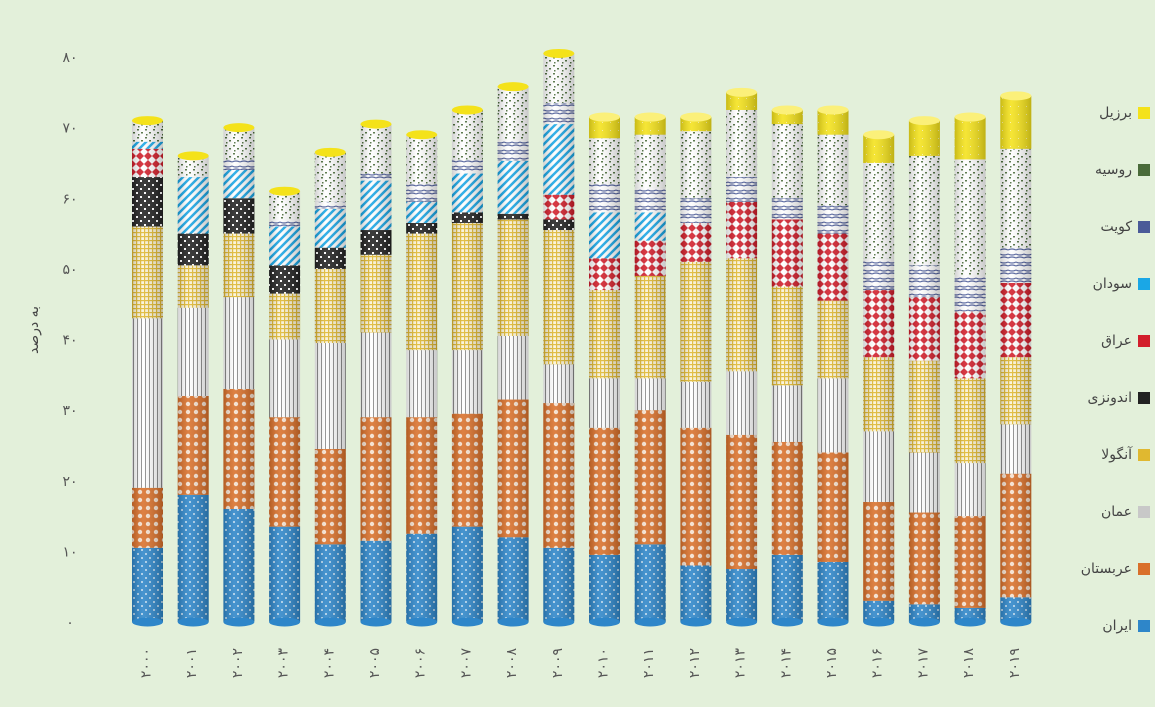  I want to click on legend-item: عربستان, so click(1095, 568).